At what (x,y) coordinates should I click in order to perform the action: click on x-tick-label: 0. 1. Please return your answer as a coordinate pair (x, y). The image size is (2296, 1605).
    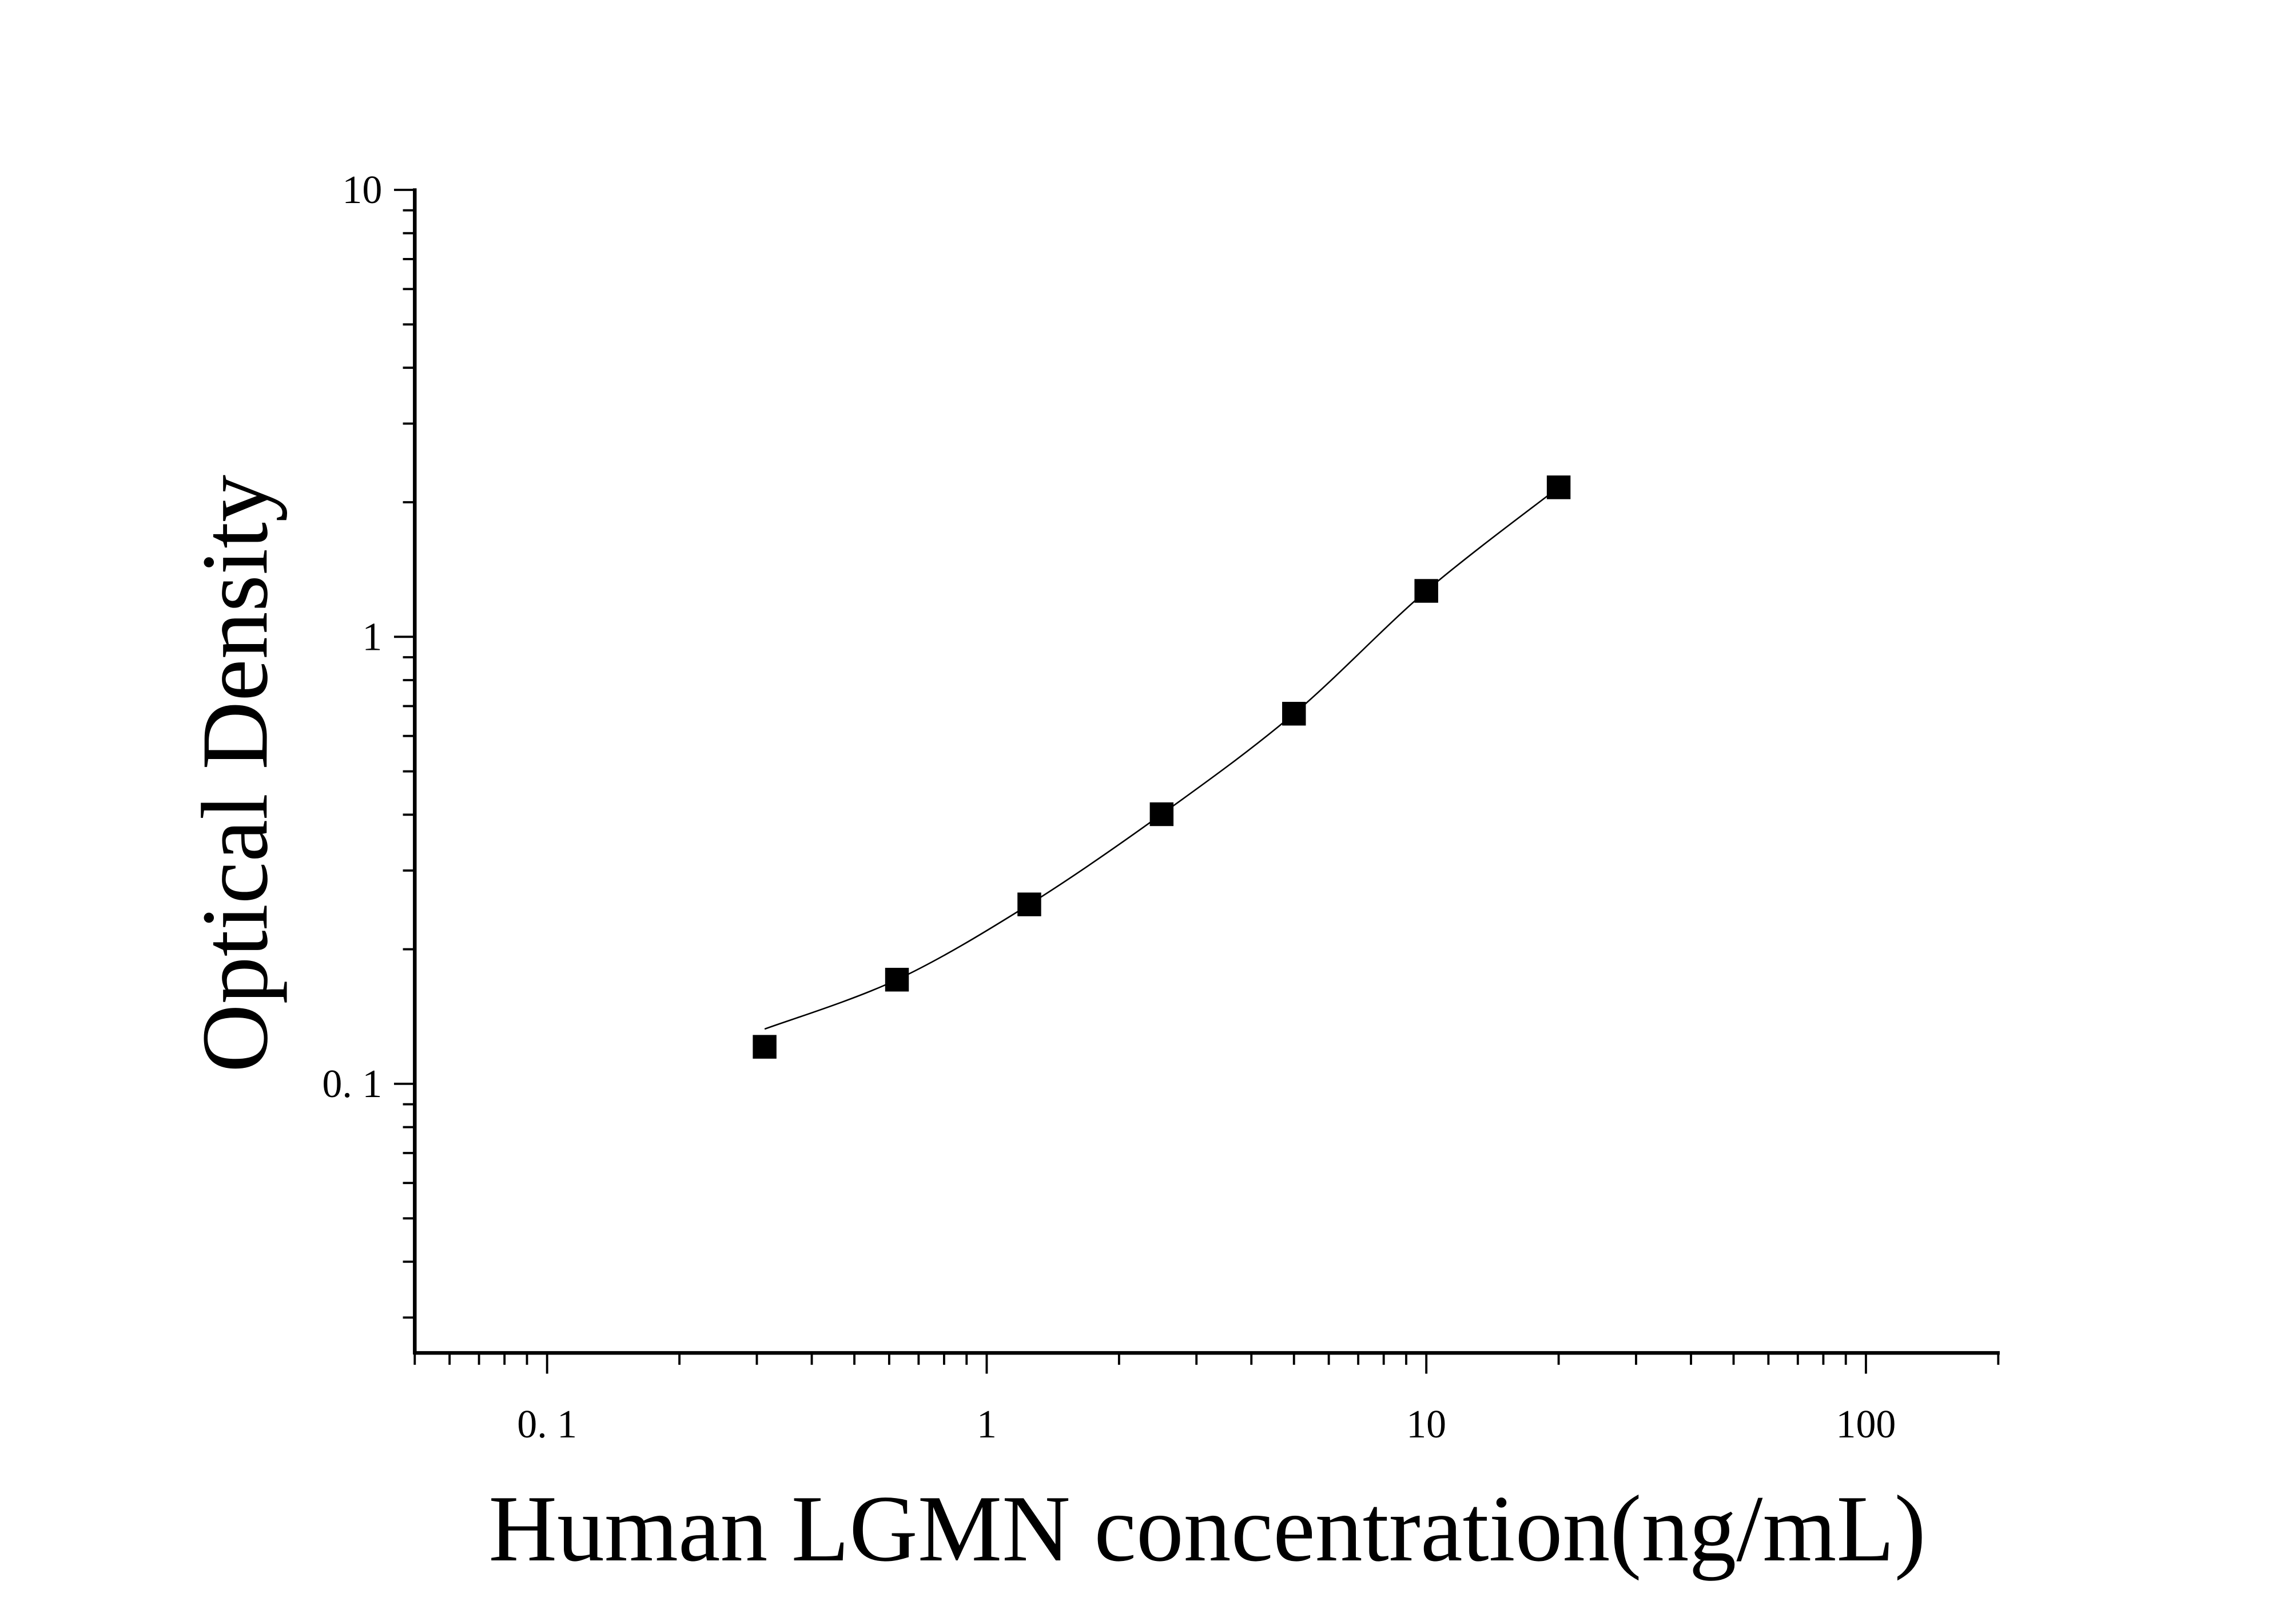
    Looking at the image, I should click on (547, 1425).